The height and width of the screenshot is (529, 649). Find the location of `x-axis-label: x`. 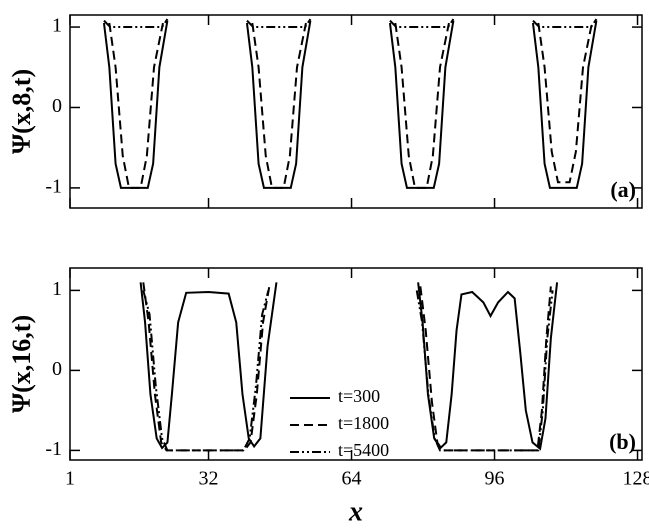

x-axis-label: x is located at coordinates (355, 511).